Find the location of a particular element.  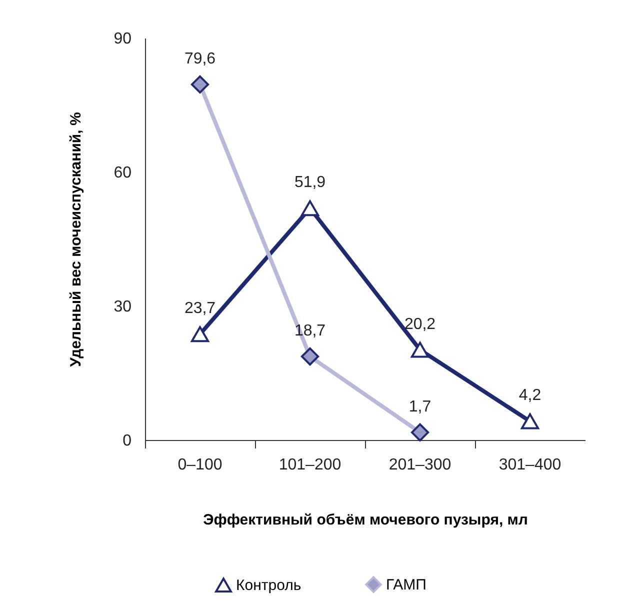

legend-label: Контроль is located at coordinates (269, 585).